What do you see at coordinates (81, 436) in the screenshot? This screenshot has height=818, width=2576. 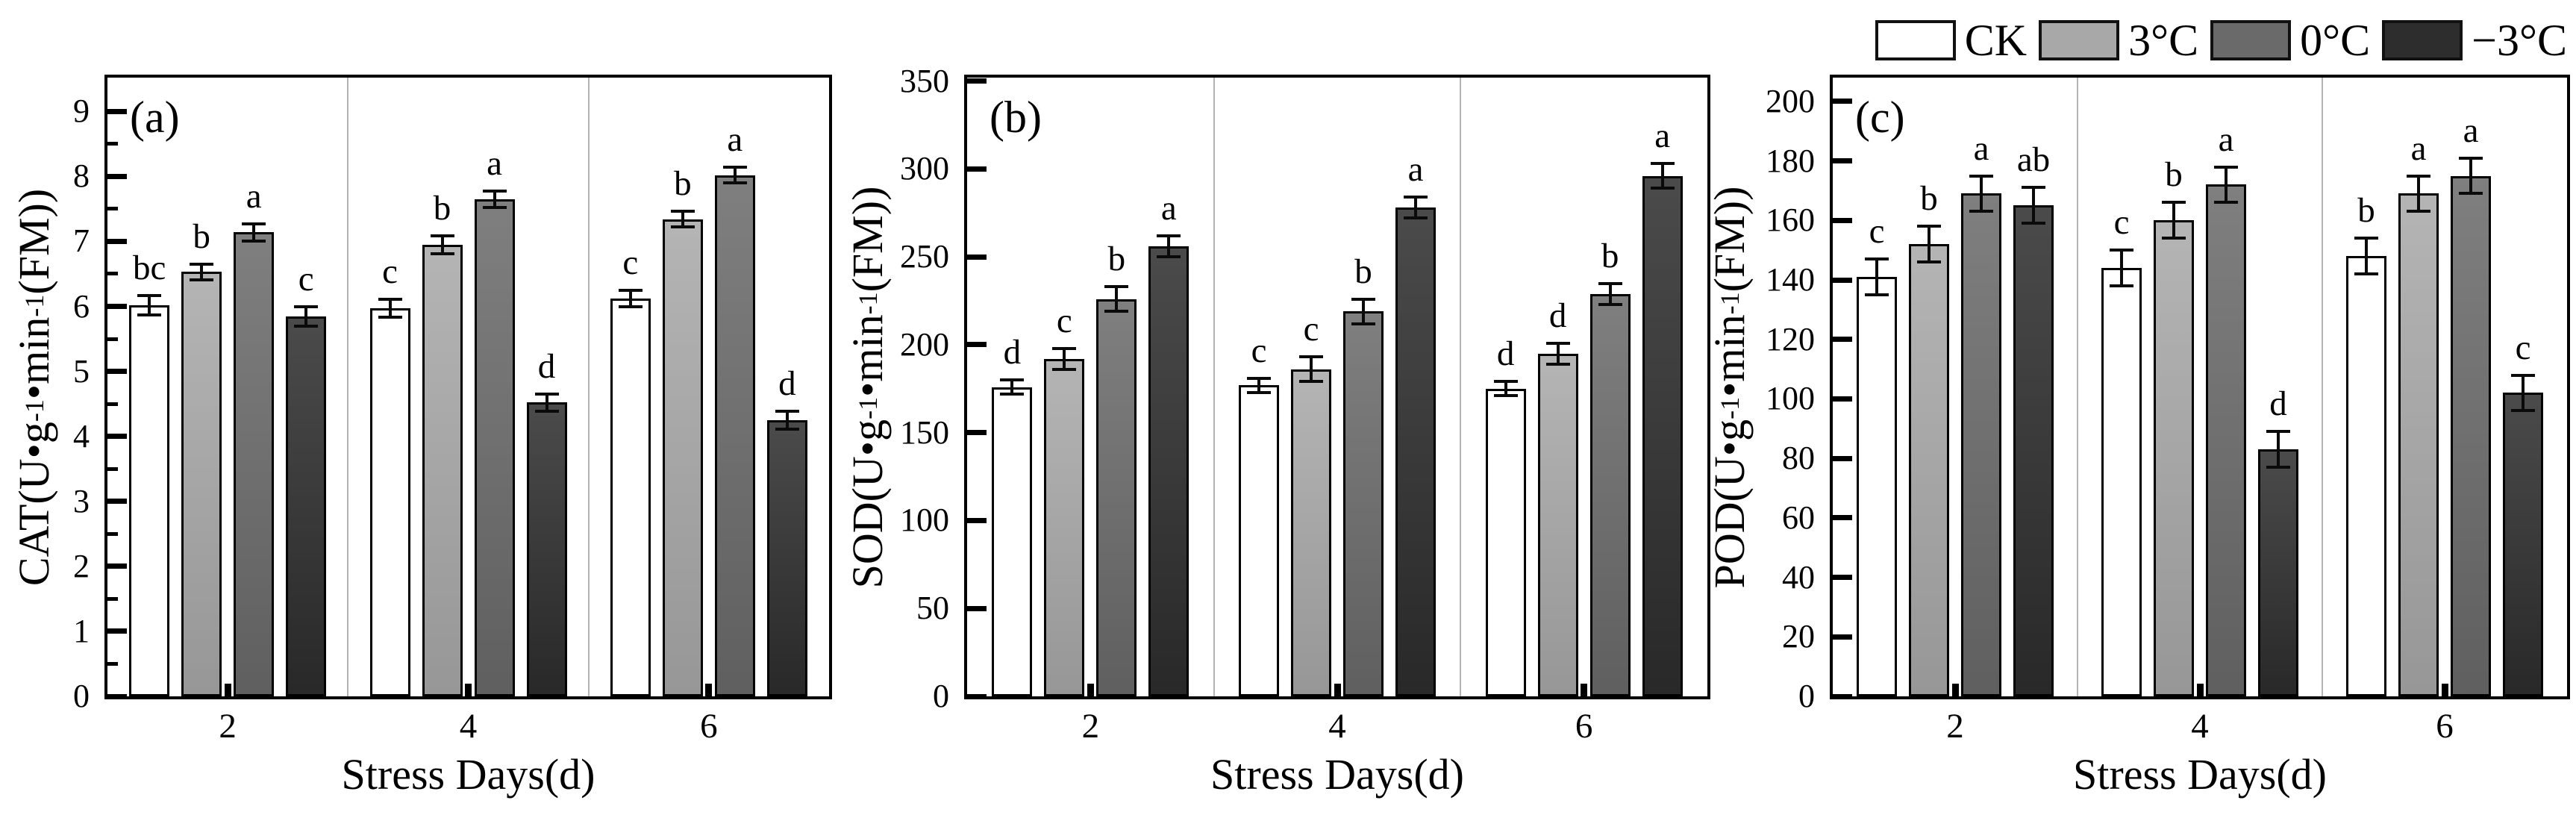 I see `y-tick-label: 4` at bounding box center [81, 436].